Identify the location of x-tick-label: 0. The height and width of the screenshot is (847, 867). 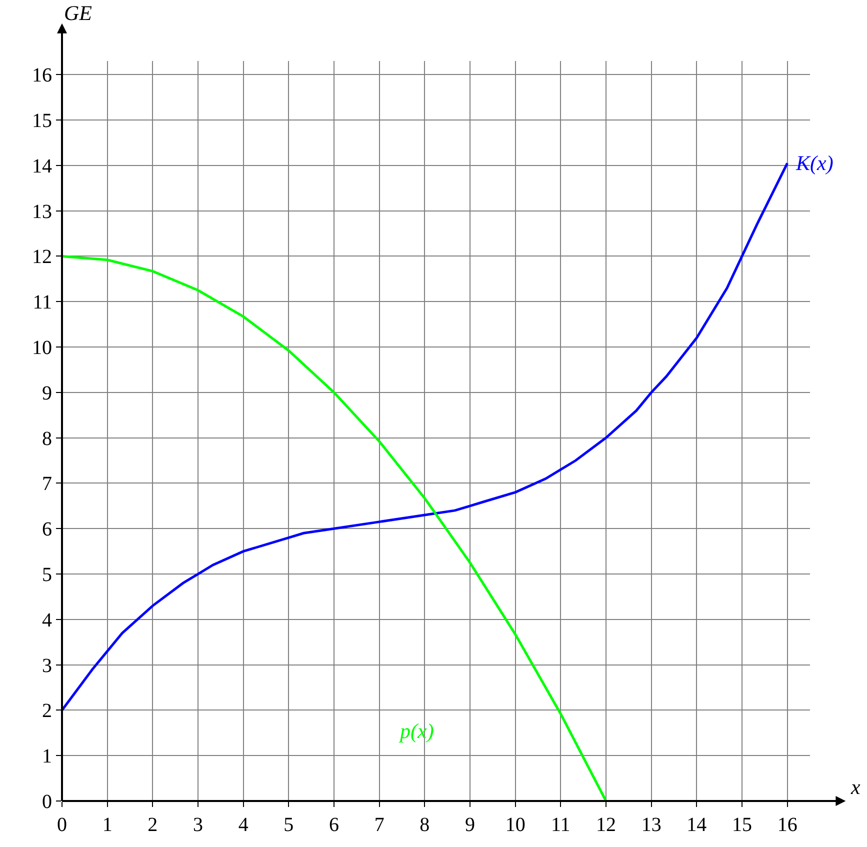
(62, 825).